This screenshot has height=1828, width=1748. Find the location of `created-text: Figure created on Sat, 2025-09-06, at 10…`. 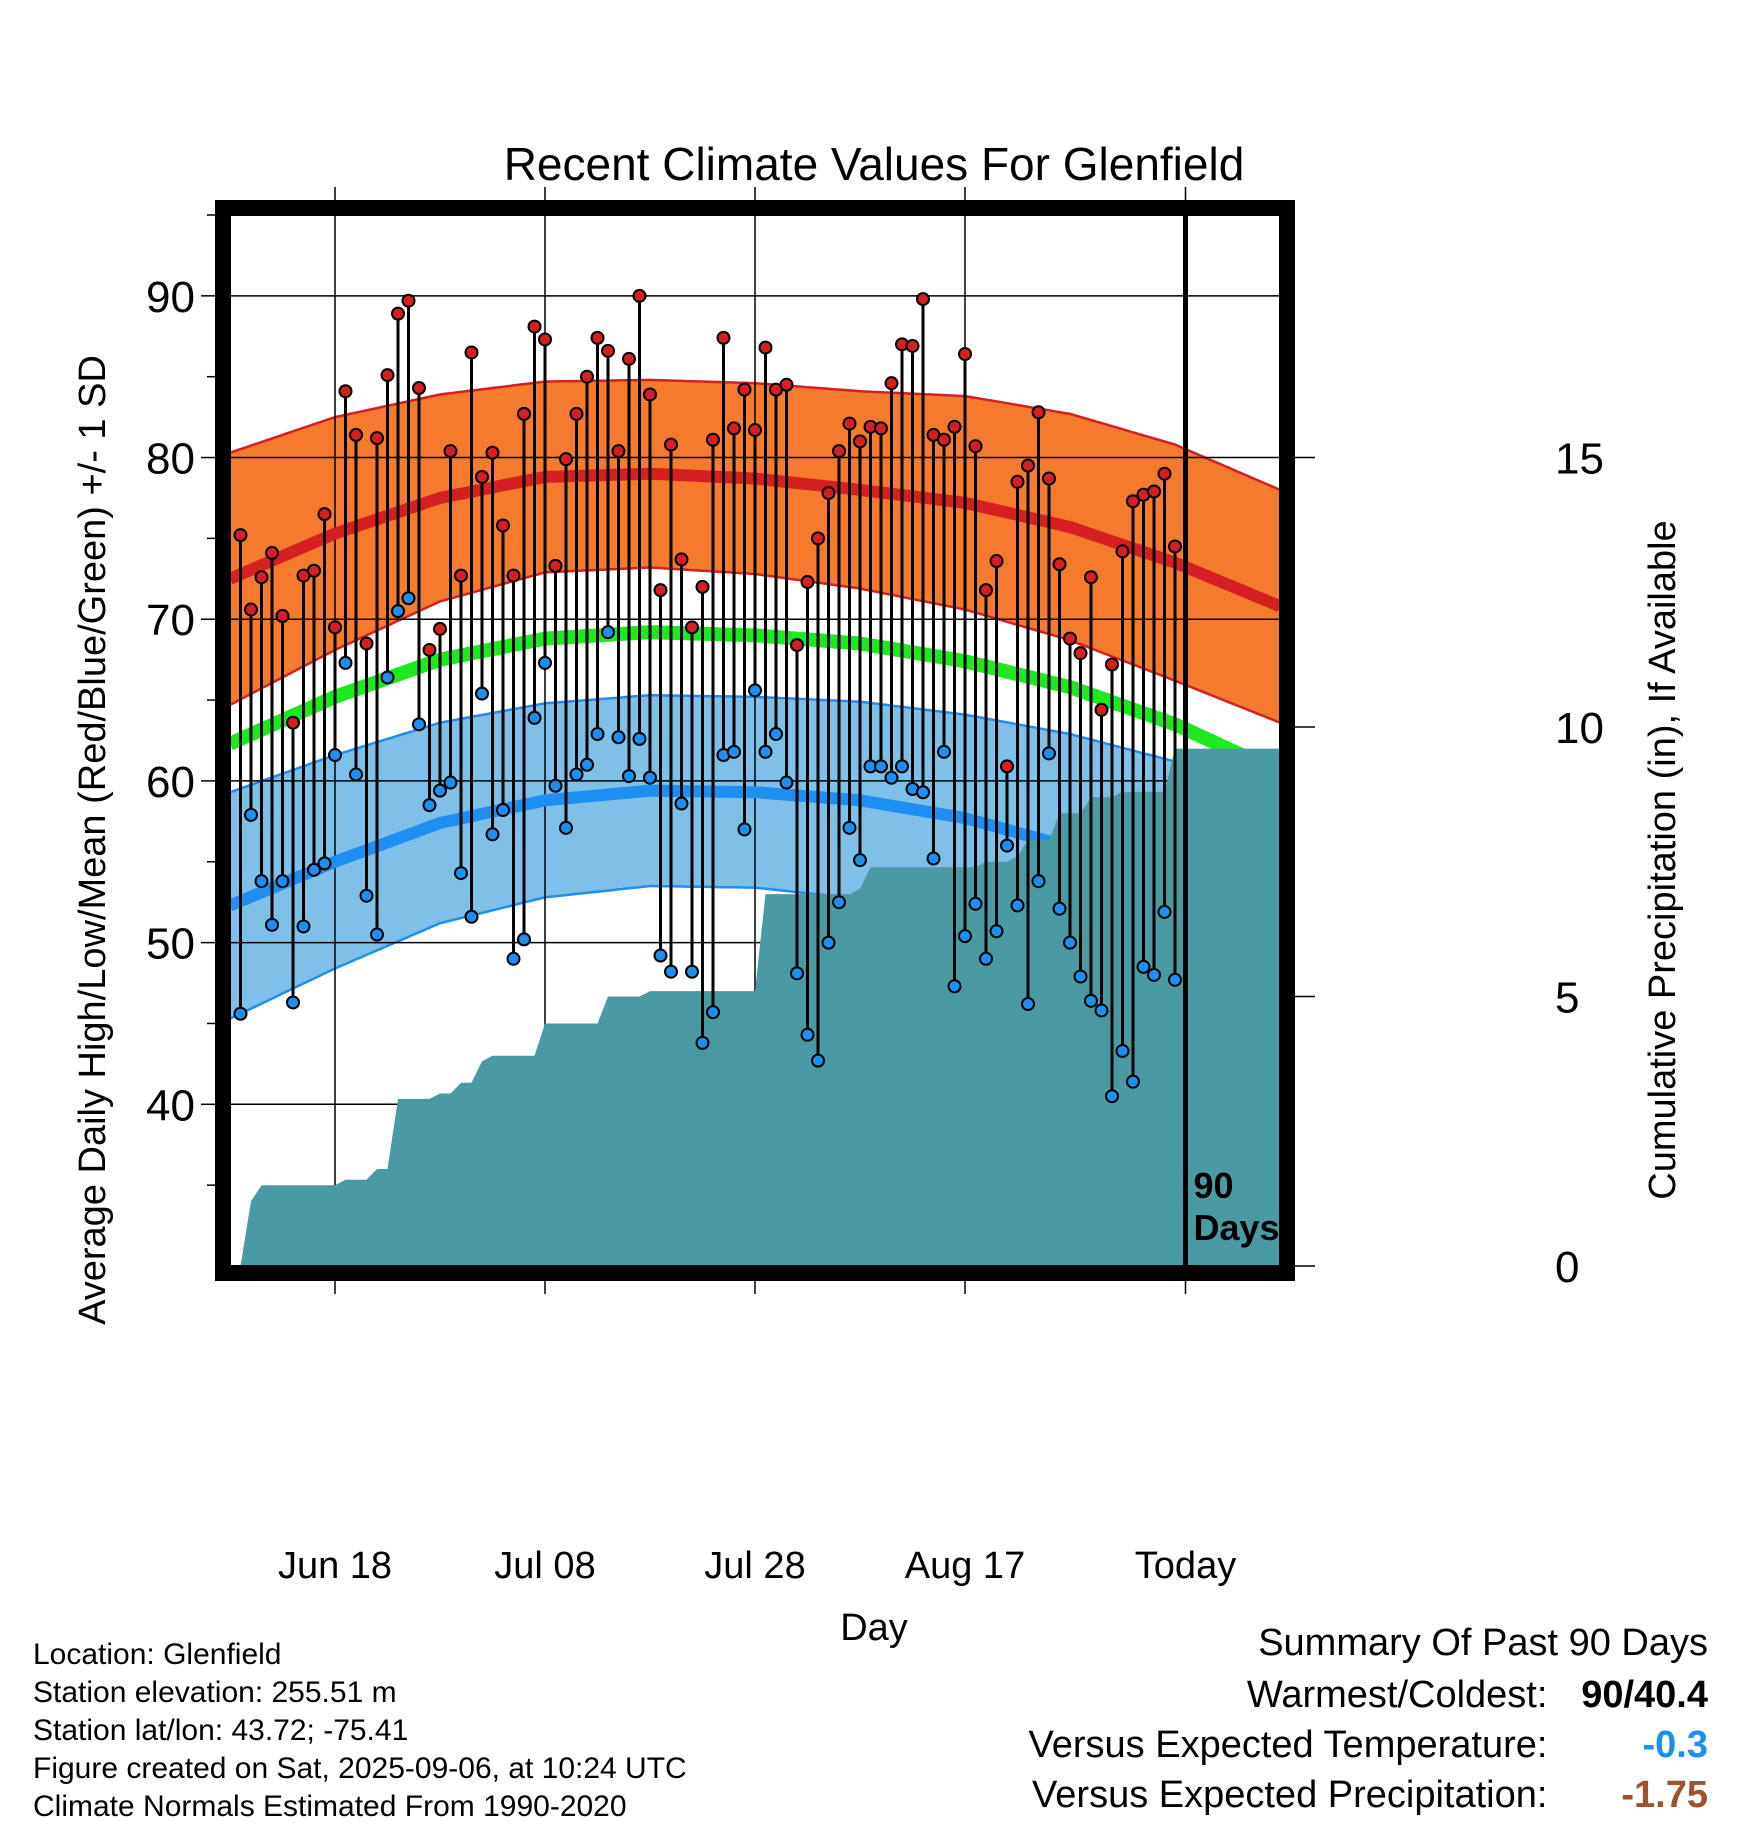

created-text: Figure created on Sat, 2025-09-06, at 10… is located at coordinates (360, 1768).